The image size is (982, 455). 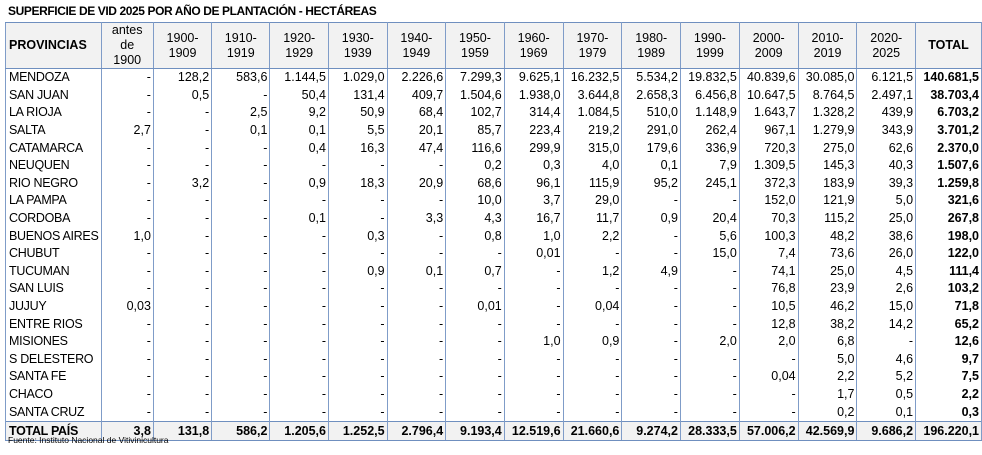 I want to click on table-cell: 3.644,8, so click(x=592, y=95).